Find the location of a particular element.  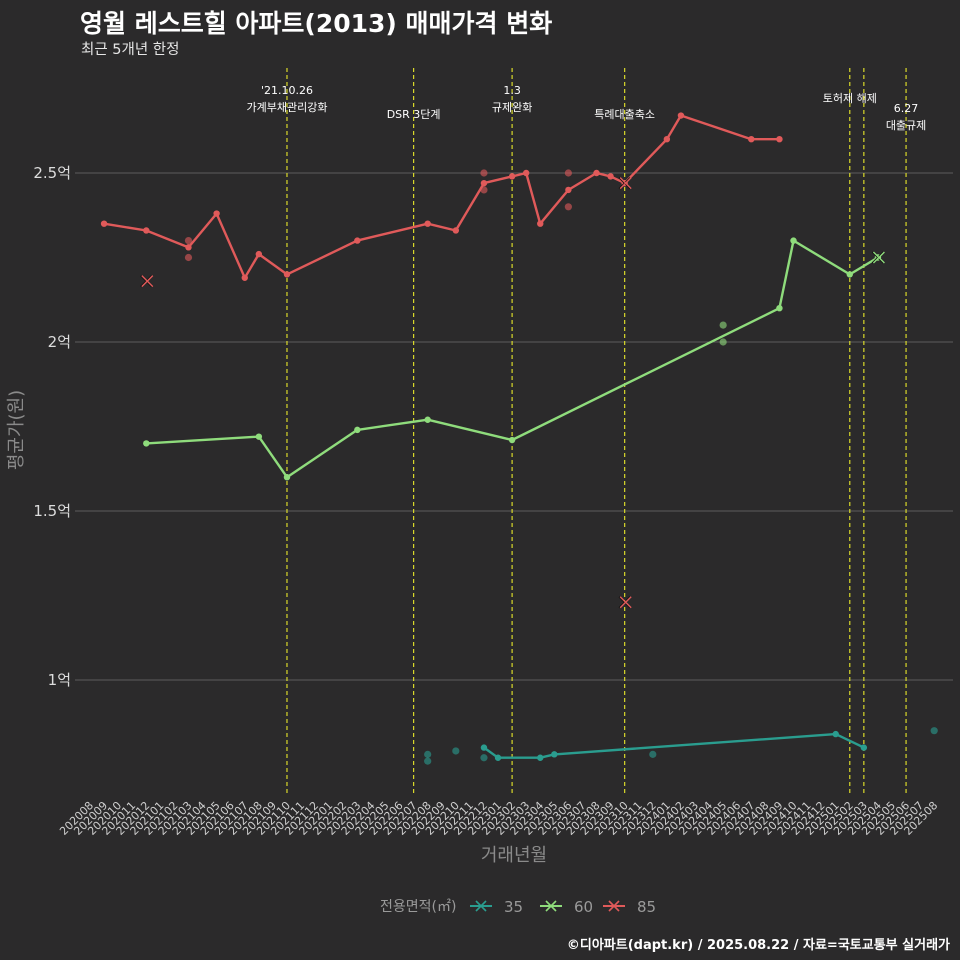

y-tick-label: 1.5억 is located at coordinates (52, 511).